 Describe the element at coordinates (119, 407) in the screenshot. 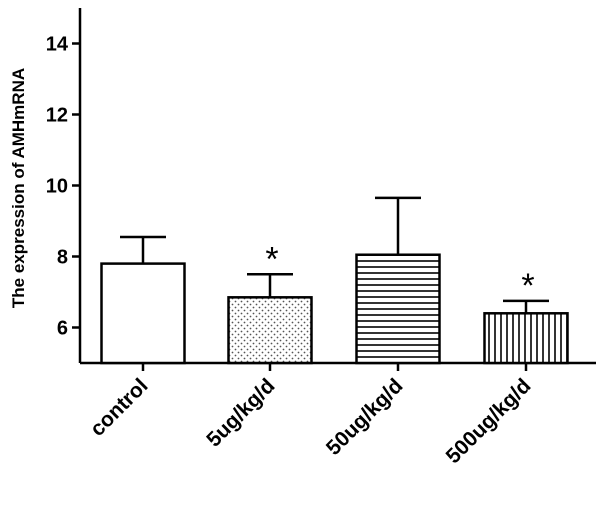

I see `category-label-1: control` at that location.